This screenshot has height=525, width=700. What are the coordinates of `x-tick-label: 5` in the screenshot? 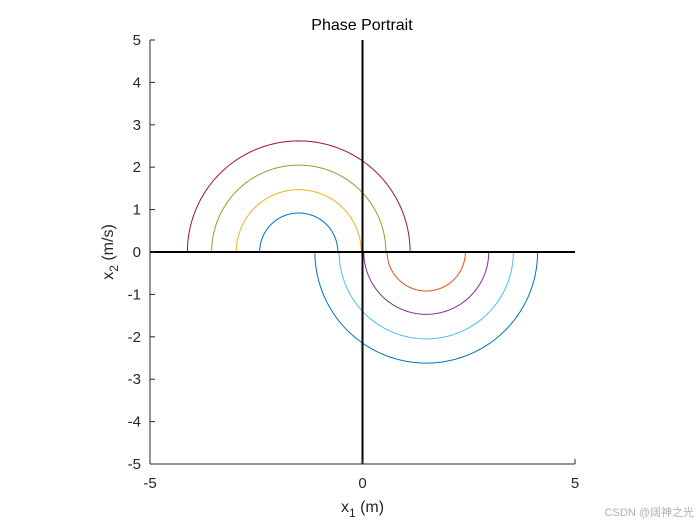 It's located at (575, 483).